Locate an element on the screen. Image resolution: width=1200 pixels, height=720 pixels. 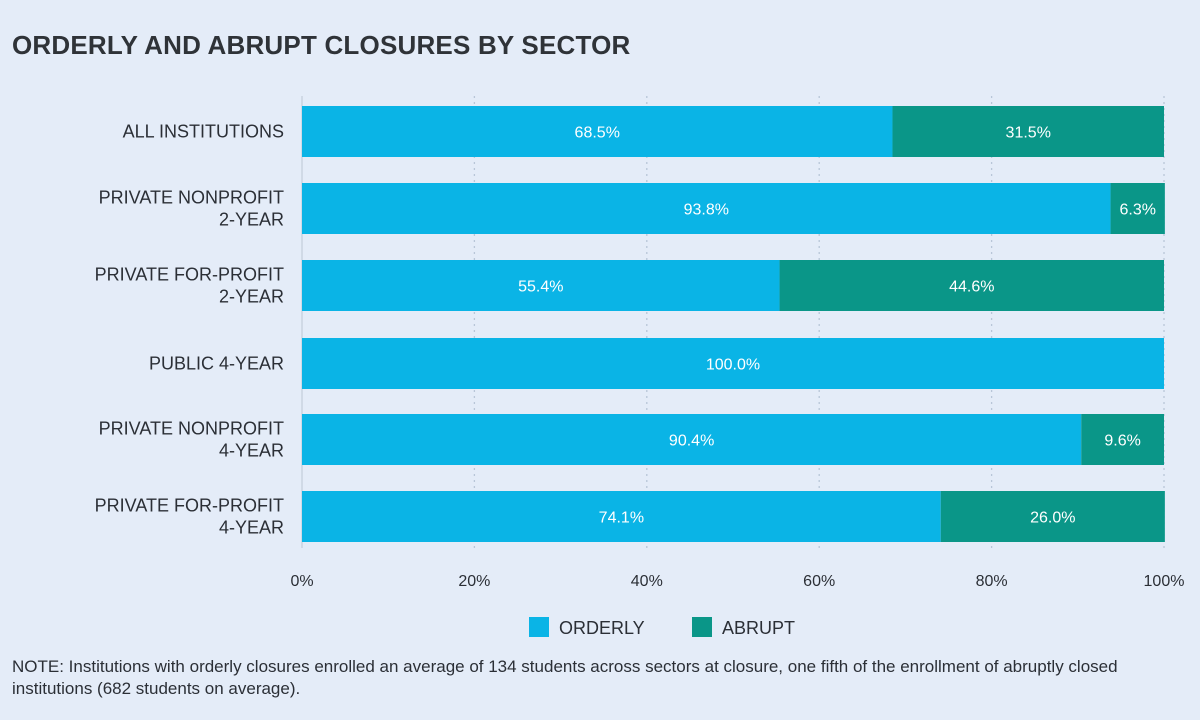
legend-swatch-abrupt is located at coordinates (702, 627).